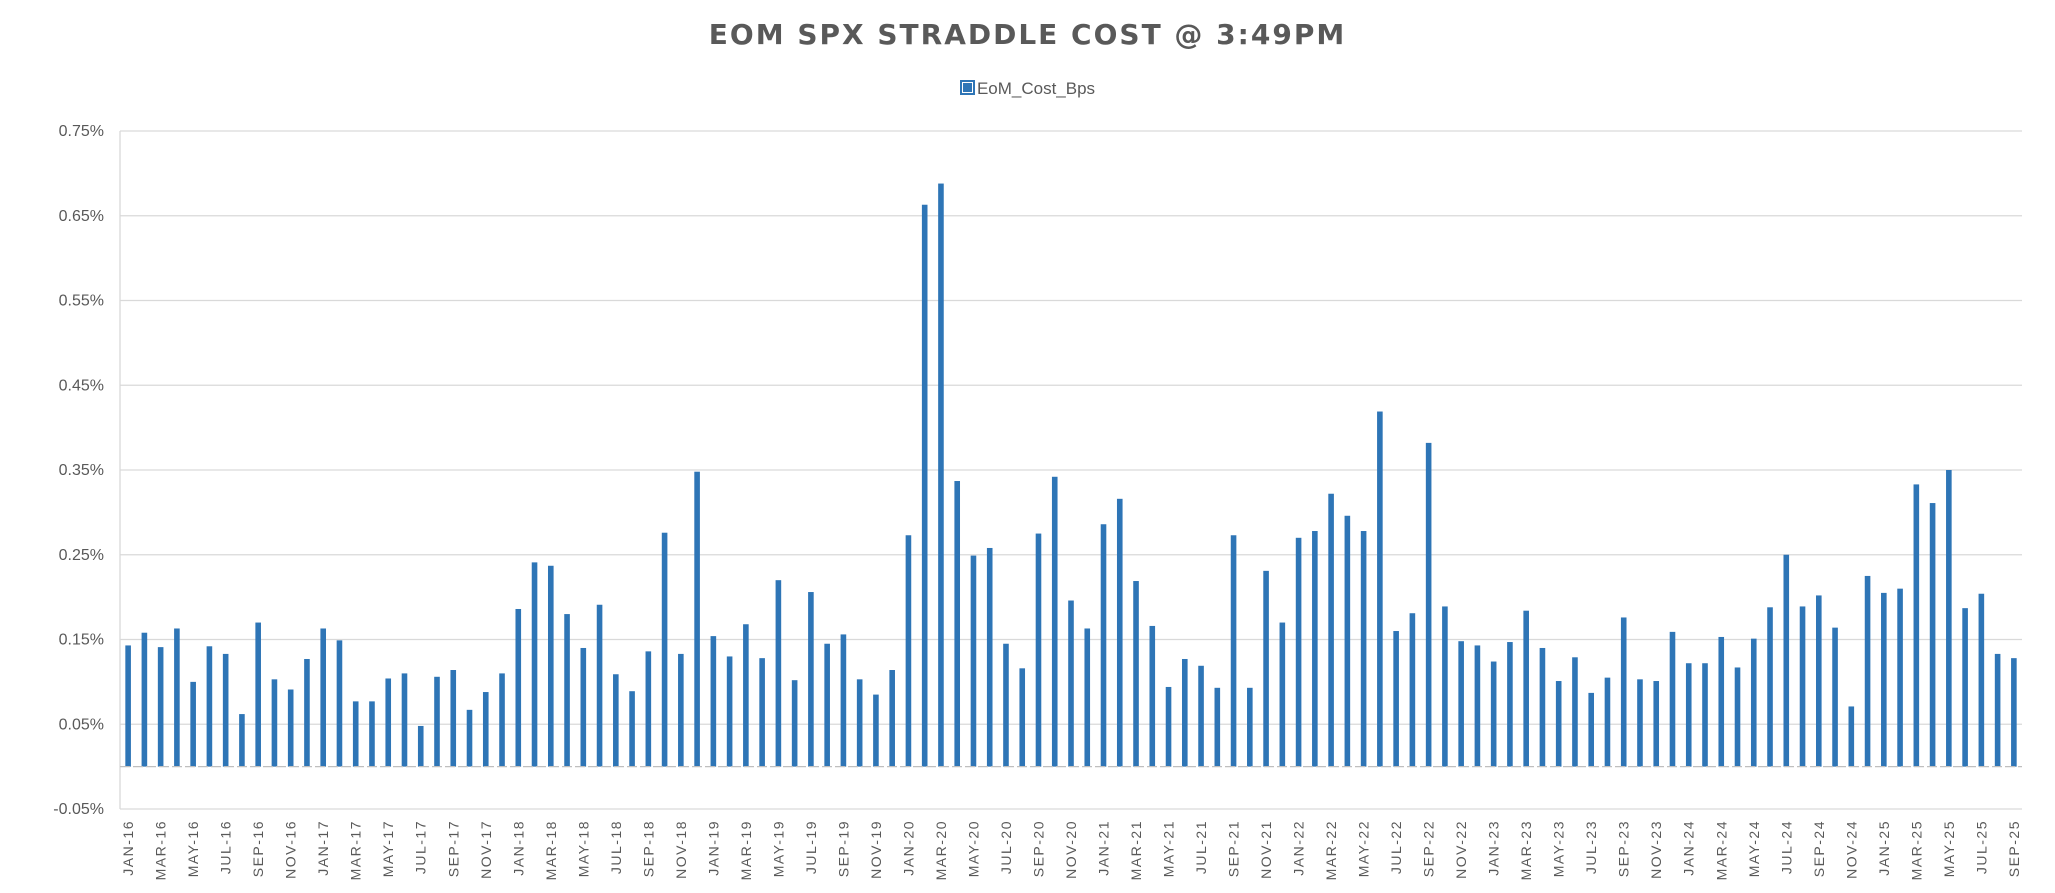 This screenshot has height=893, width=2055. I want to click on x-tick-label: MAR-22, so click(1331, 850).